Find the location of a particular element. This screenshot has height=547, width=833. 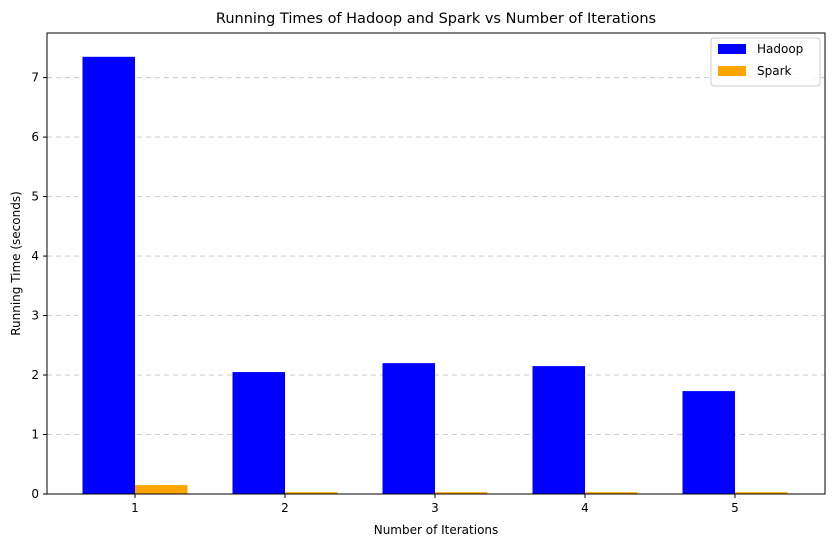

legend-label-hadoop: Hadoop is located at coordinates (780, 49).